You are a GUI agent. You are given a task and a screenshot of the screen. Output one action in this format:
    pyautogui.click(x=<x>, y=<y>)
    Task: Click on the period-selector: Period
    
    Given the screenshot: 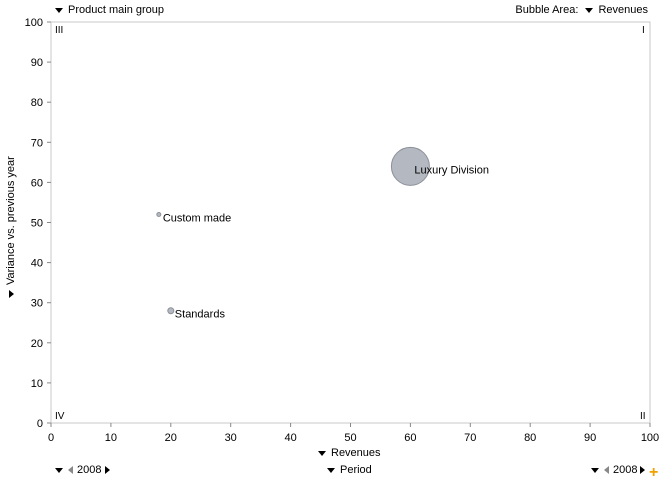 What is the action you would take?
    pyautogui.click(x=349, y=470)
    